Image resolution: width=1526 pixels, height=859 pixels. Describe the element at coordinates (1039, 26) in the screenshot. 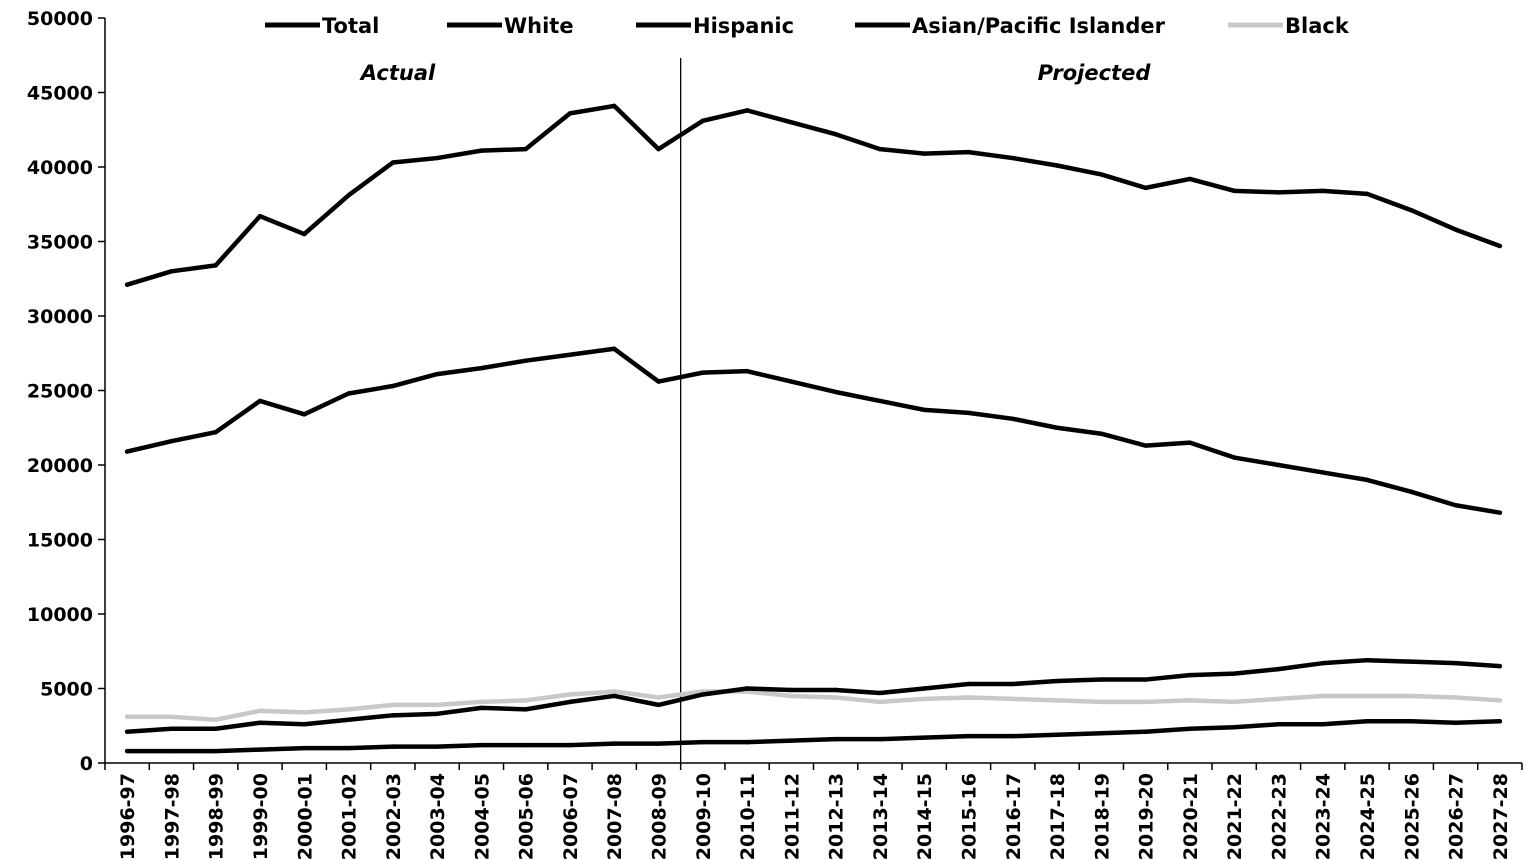

I see `legend-label-asian-pacific-islander: Asian/Pacific Islander` at that location.